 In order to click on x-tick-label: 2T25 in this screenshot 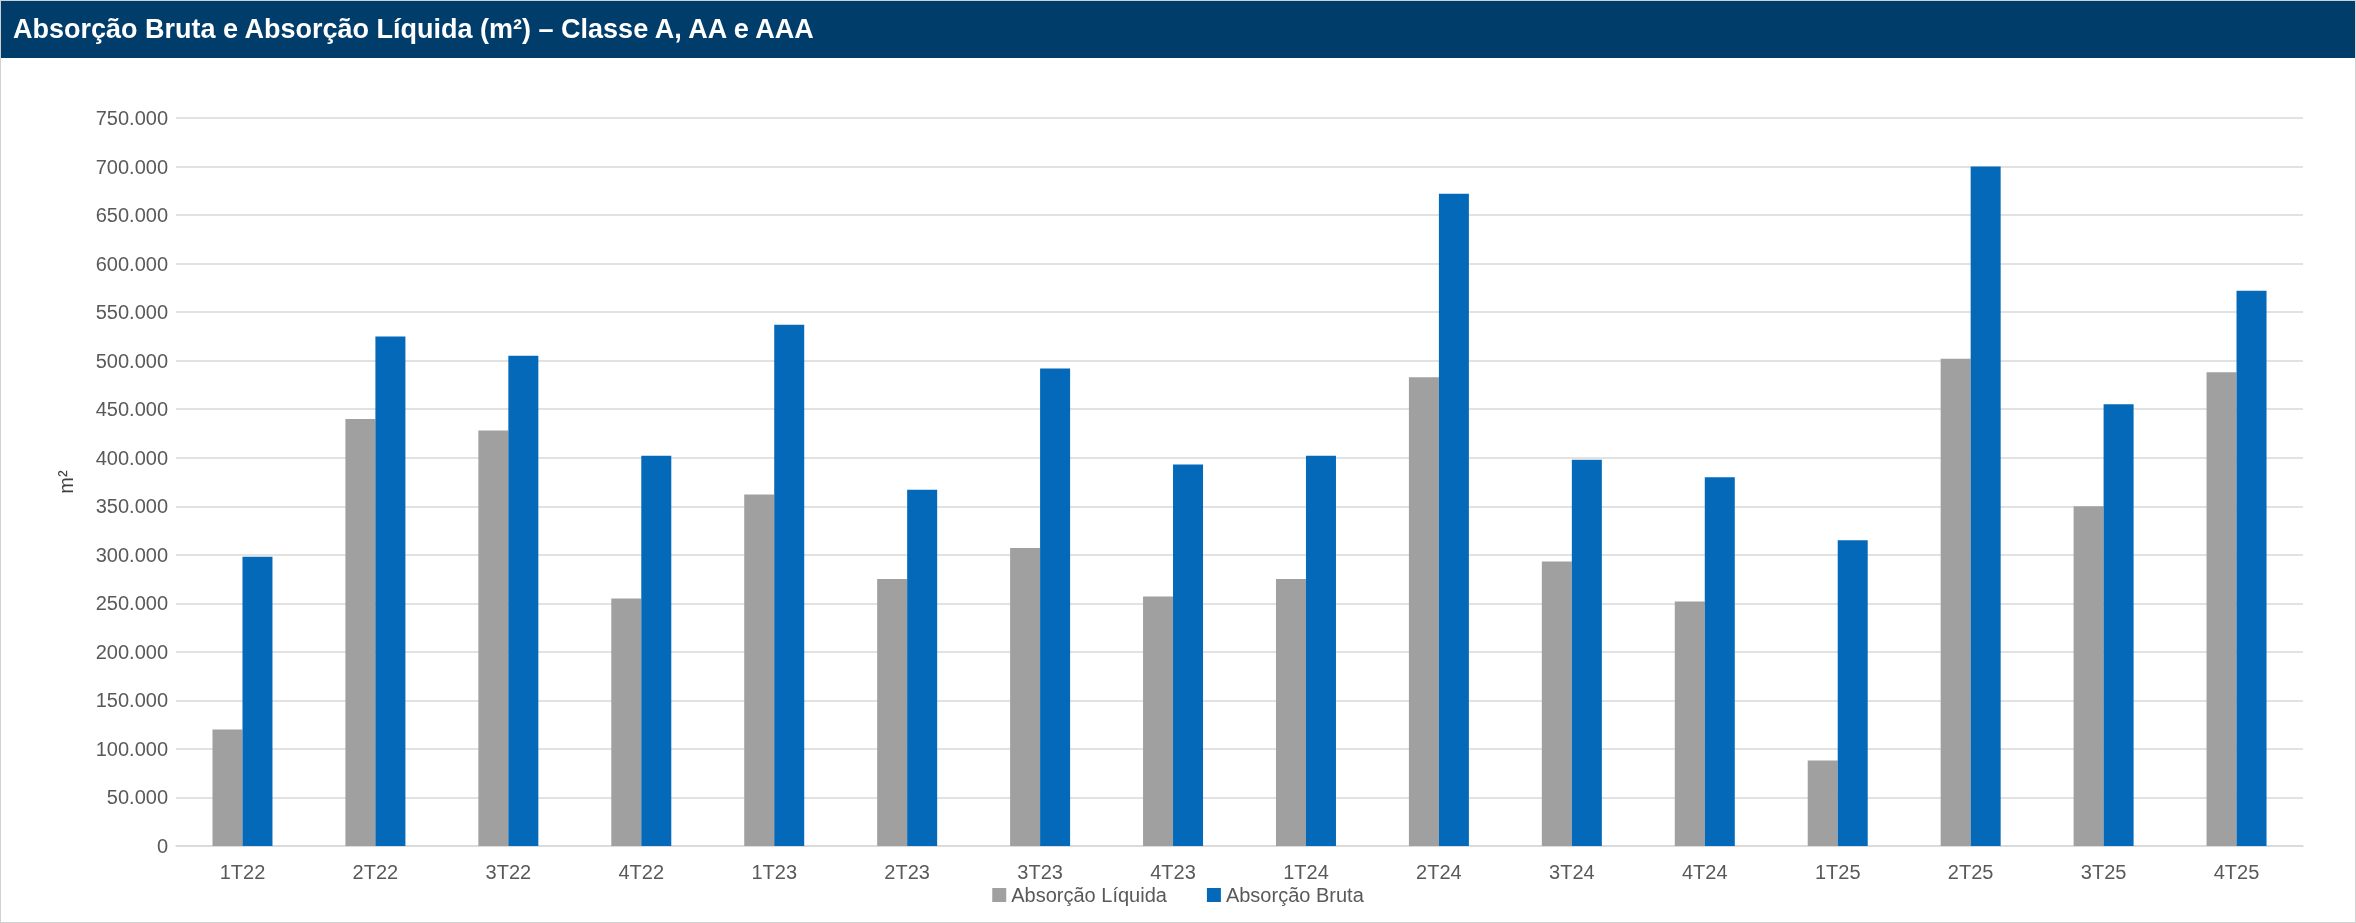, I will do `click(1970, 872)`.